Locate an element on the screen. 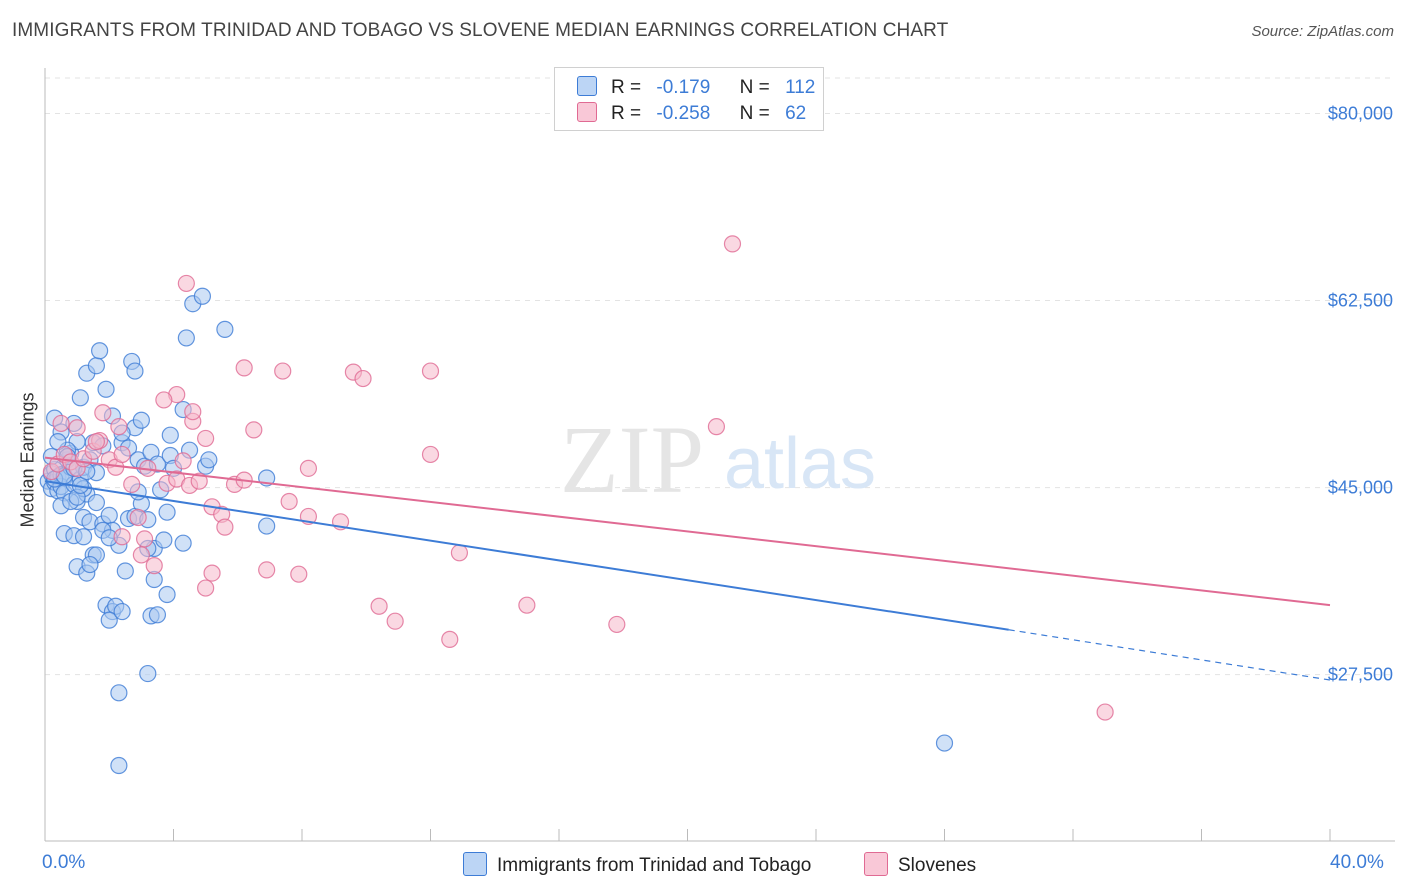 The height and width of the screenshot is (892, 1406). r-value: -0.179 is located at coordinates (683, 87).